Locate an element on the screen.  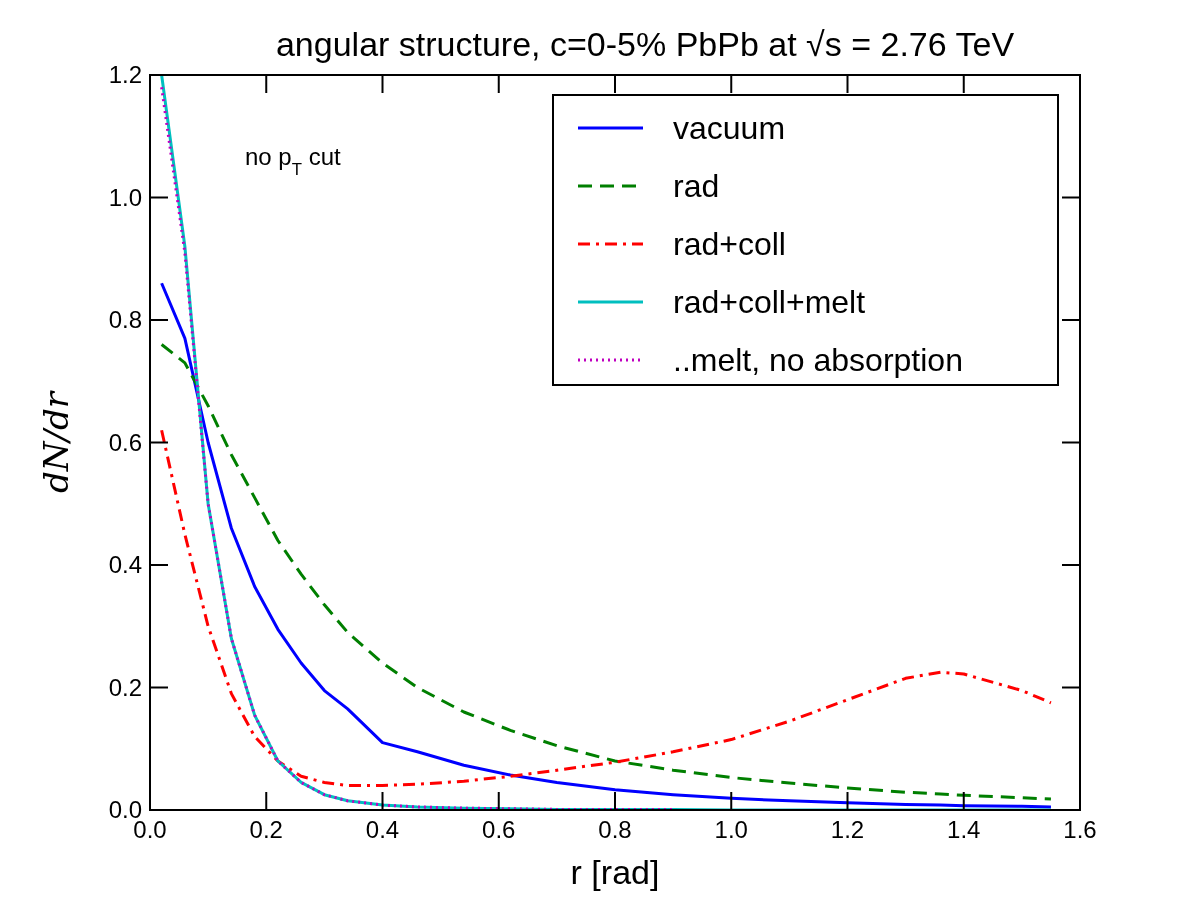
y-tick-label: 1.0 is located at coordinates (125, 197).